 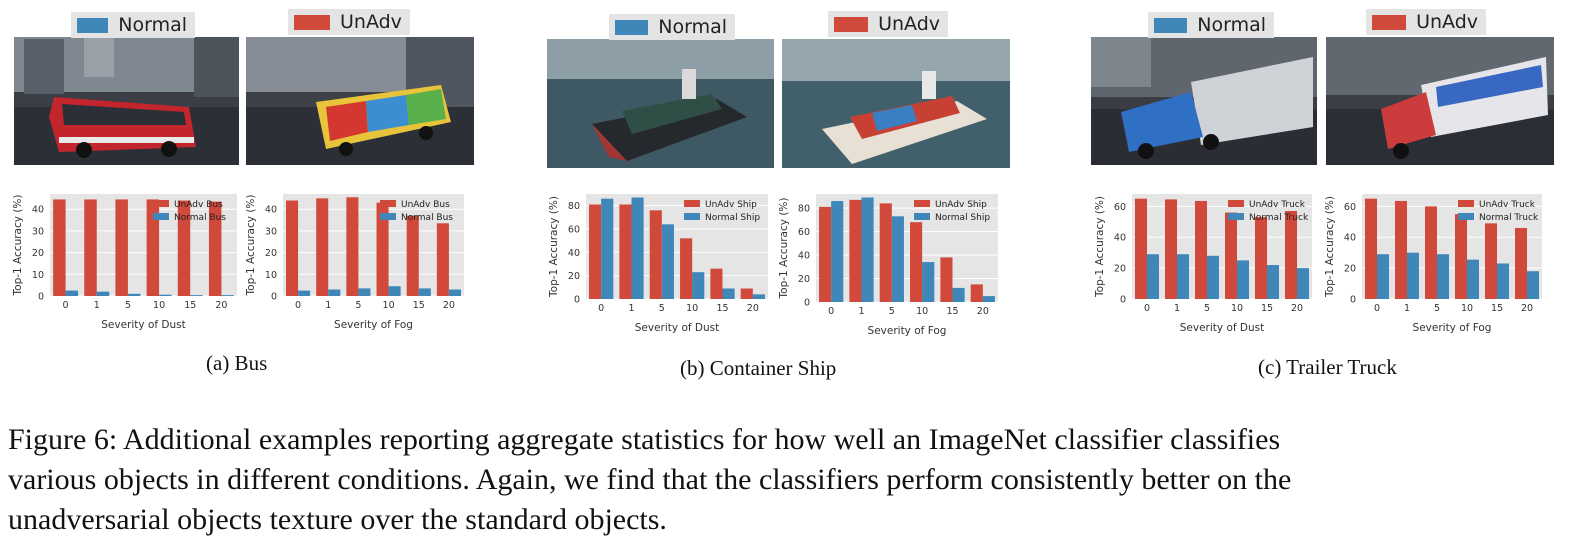 I want to click on legend-label: Normal Ship, so click(x=962, y=218).